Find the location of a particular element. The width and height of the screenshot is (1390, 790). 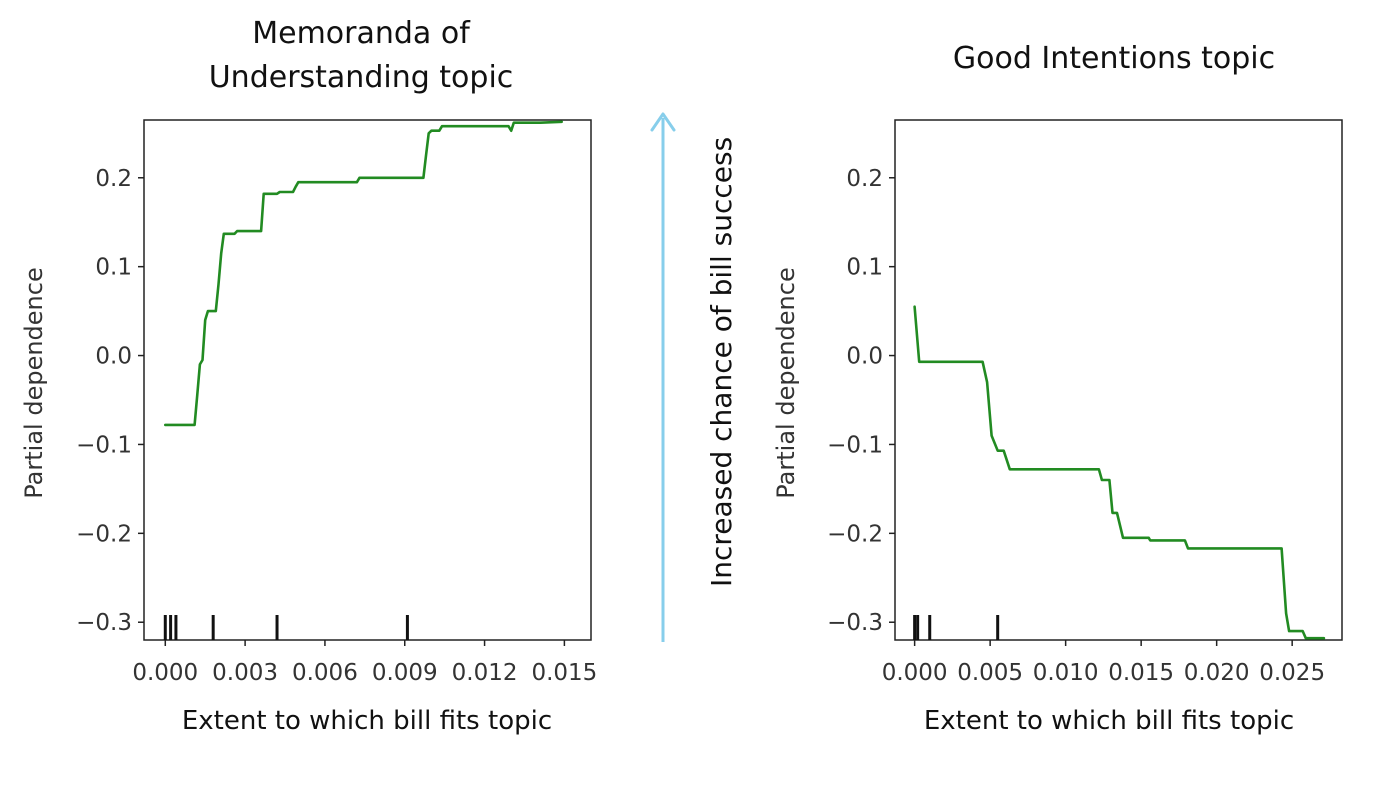

chart-2-xtick-label: 0.015 is located at coordinates (1141, 673).